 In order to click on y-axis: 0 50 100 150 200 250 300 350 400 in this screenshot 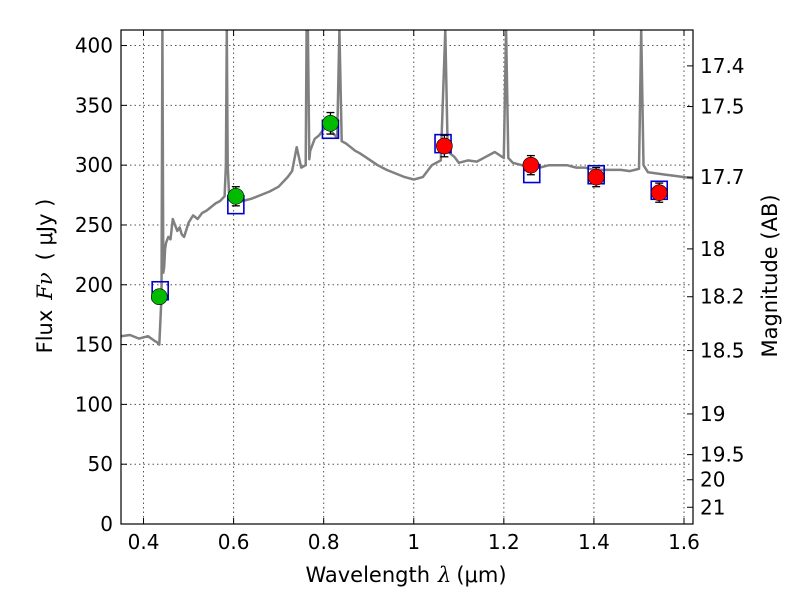, I will do `click(101, 285)`.